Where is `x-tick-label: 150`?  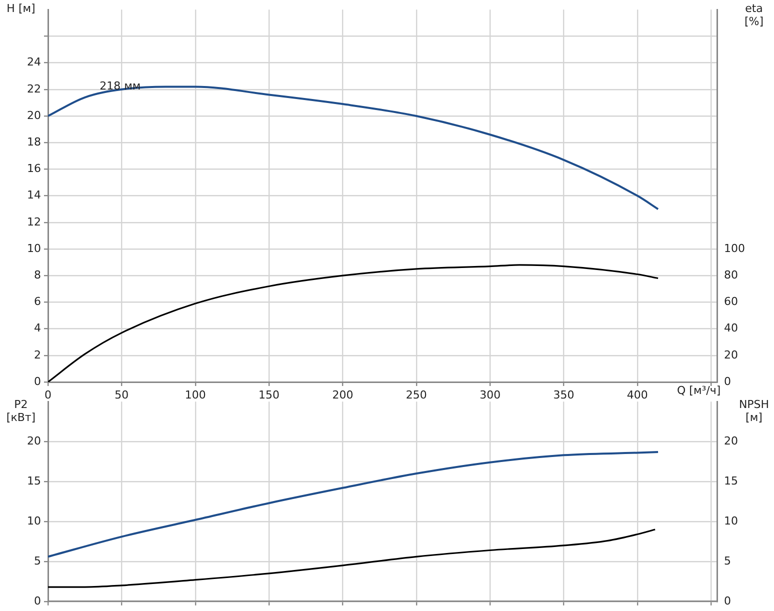 x-tick-label: 150 is located at coordinates (269, 395).